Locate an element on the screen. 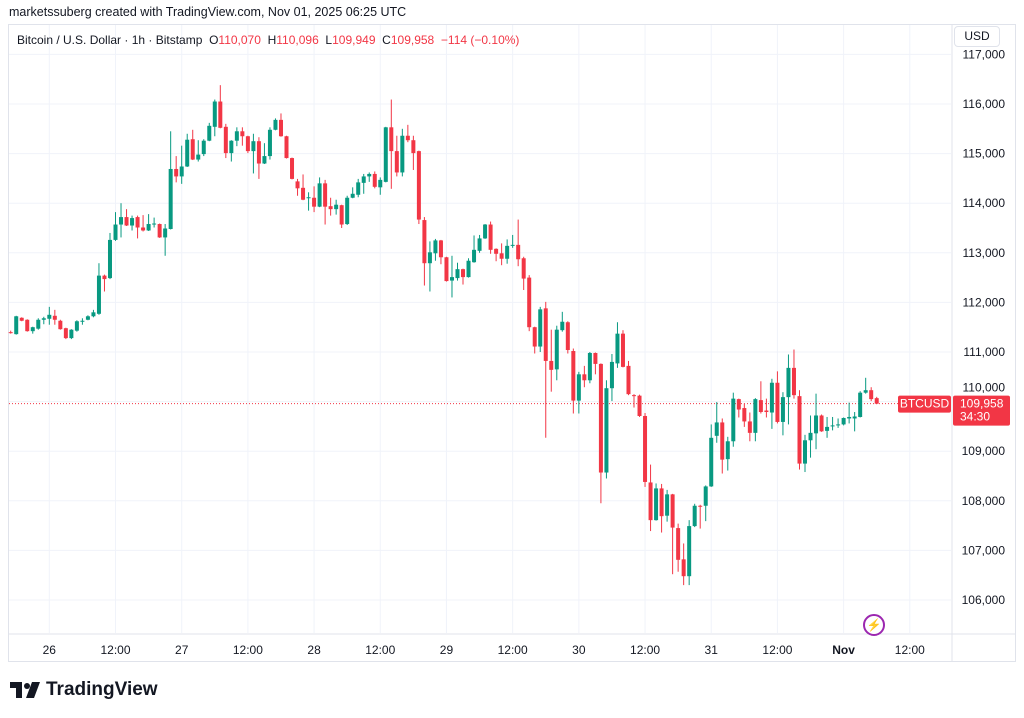 The height and width of the screenshot is (718, 1024). y-tick-label: 111,000 is located at coordinates (984, 352).